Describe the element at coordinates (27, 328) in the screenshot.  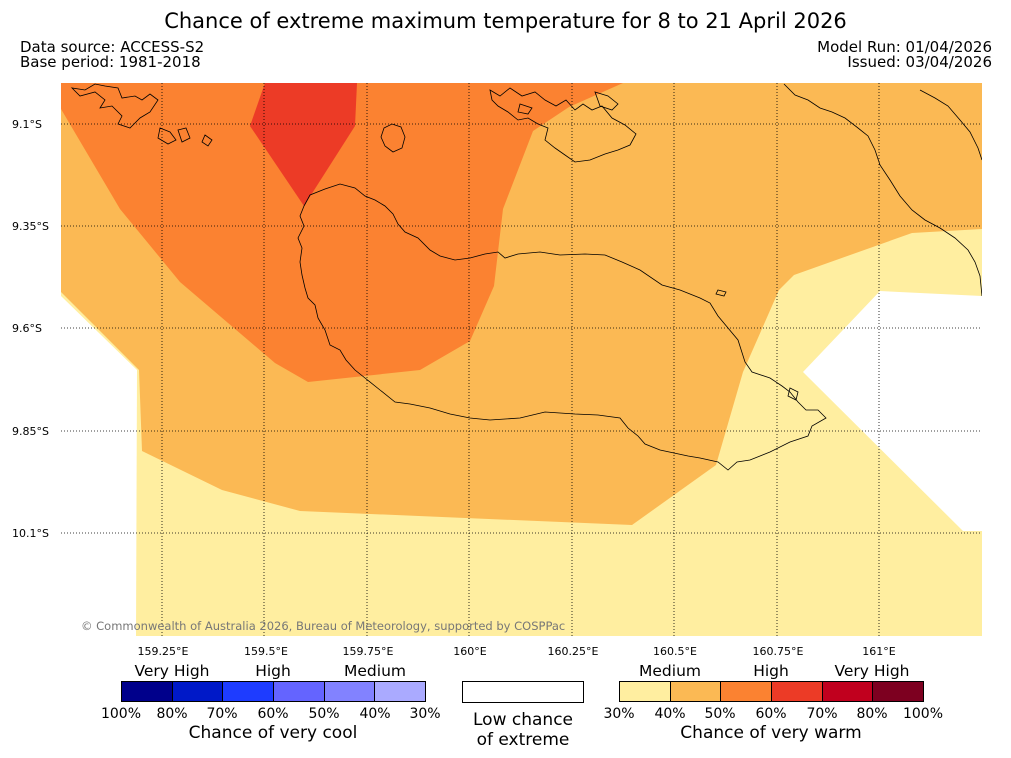
I see `lat-label: 9.6°S` at that location.